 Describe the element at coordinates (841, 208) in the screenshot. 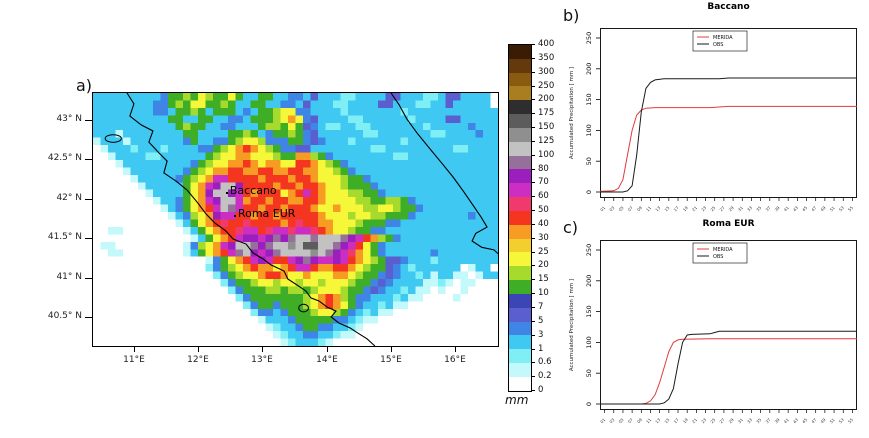

I see `x-tick-label: 53` at that location.